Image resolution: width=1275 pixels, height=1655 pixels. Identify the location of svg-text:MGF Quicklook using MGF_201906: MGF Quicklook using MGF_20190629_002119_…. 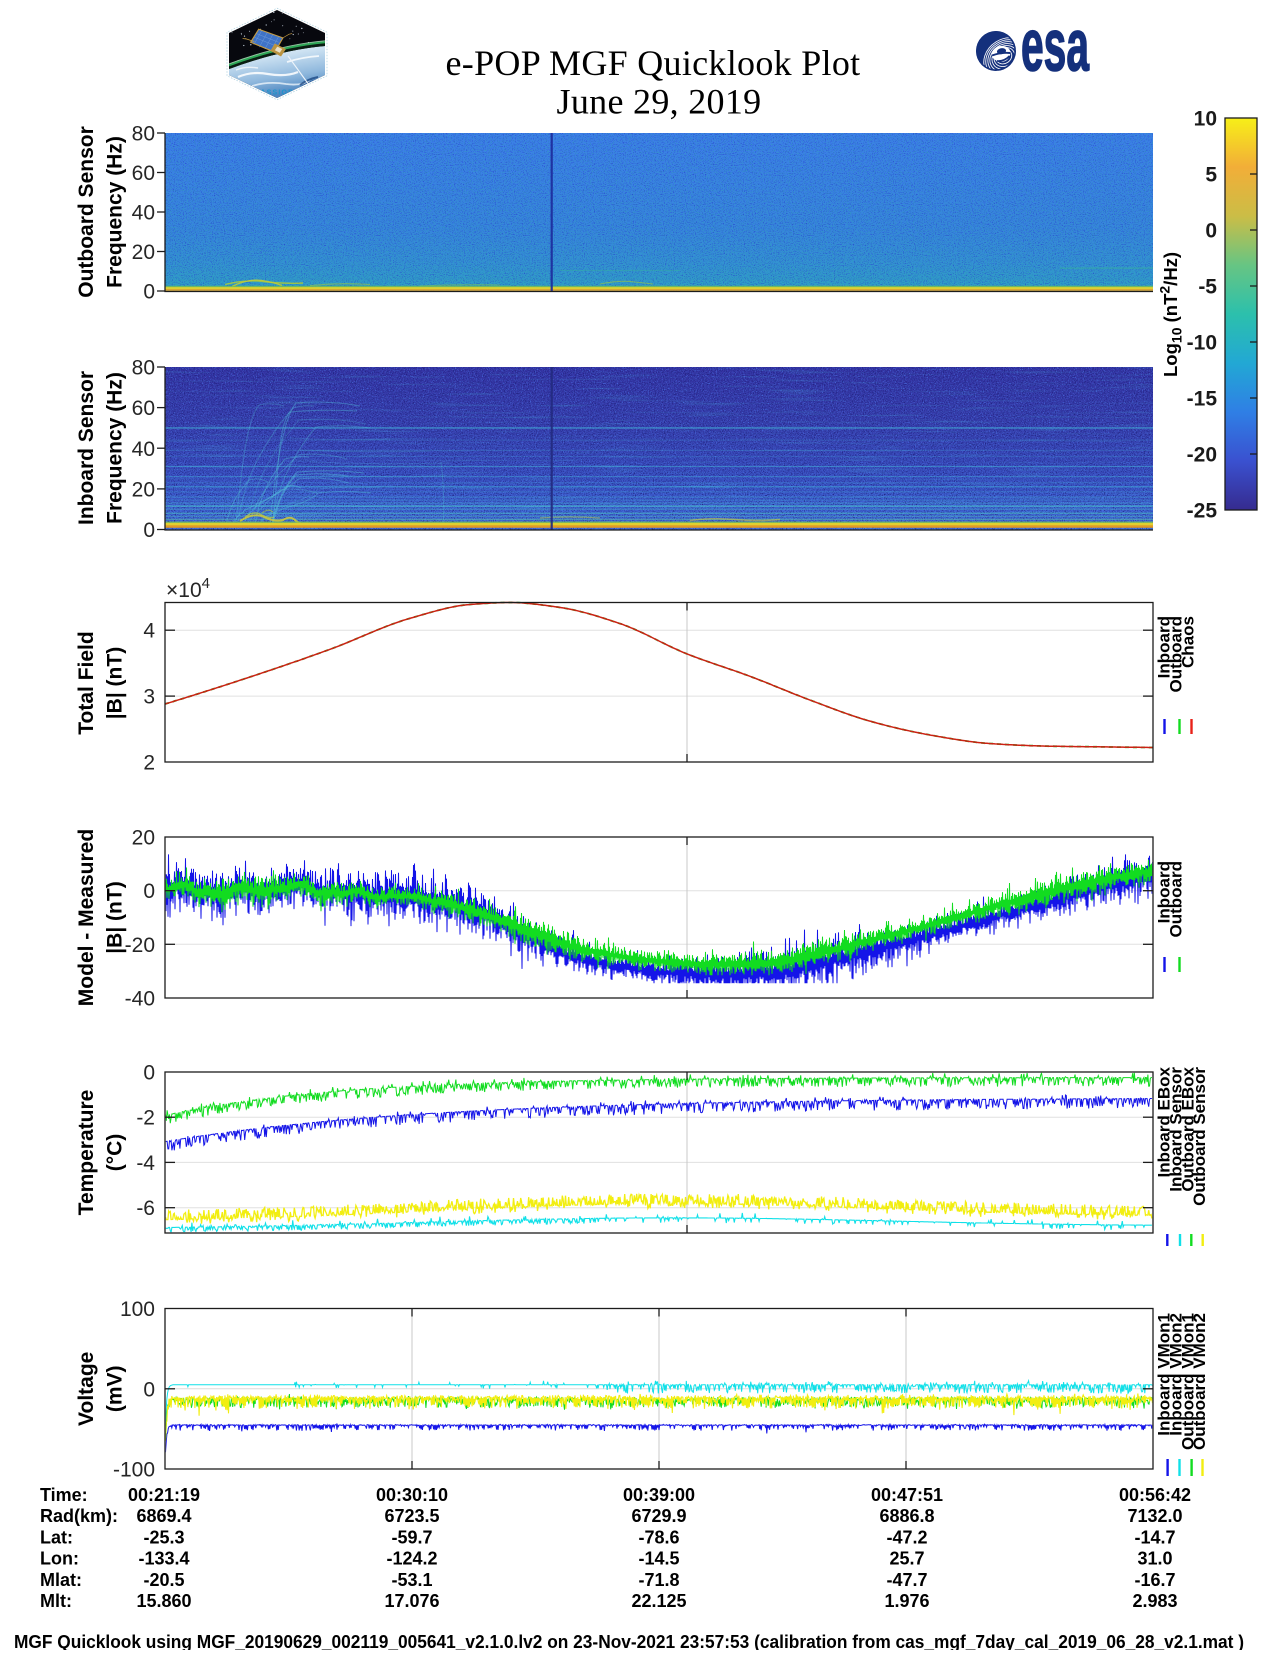
(629, 1641).